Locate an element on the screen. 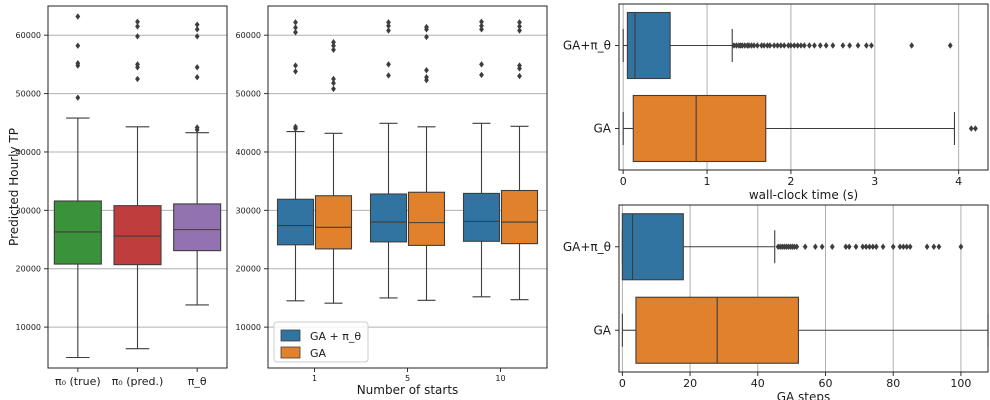  x-tick-label: 2 is located at coordinates (790, 181).